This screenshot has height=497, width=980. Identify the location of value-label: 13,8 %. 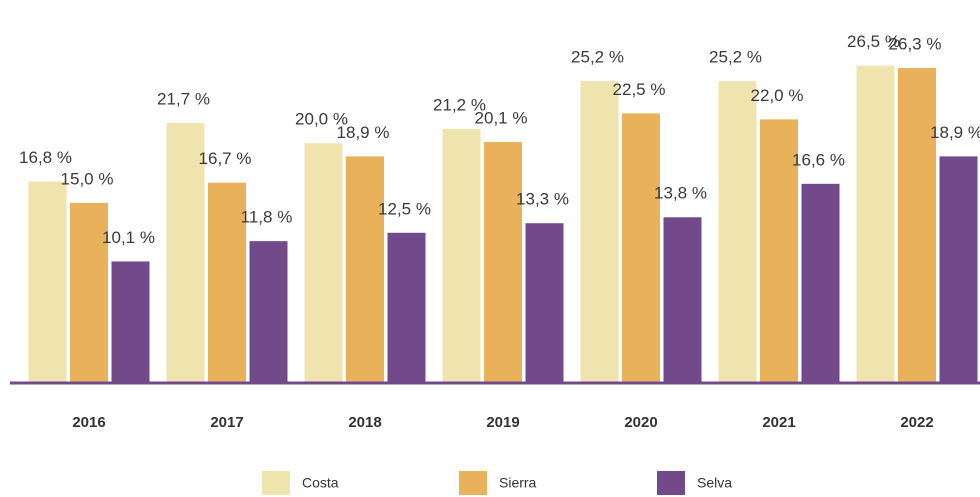
(680, 193).